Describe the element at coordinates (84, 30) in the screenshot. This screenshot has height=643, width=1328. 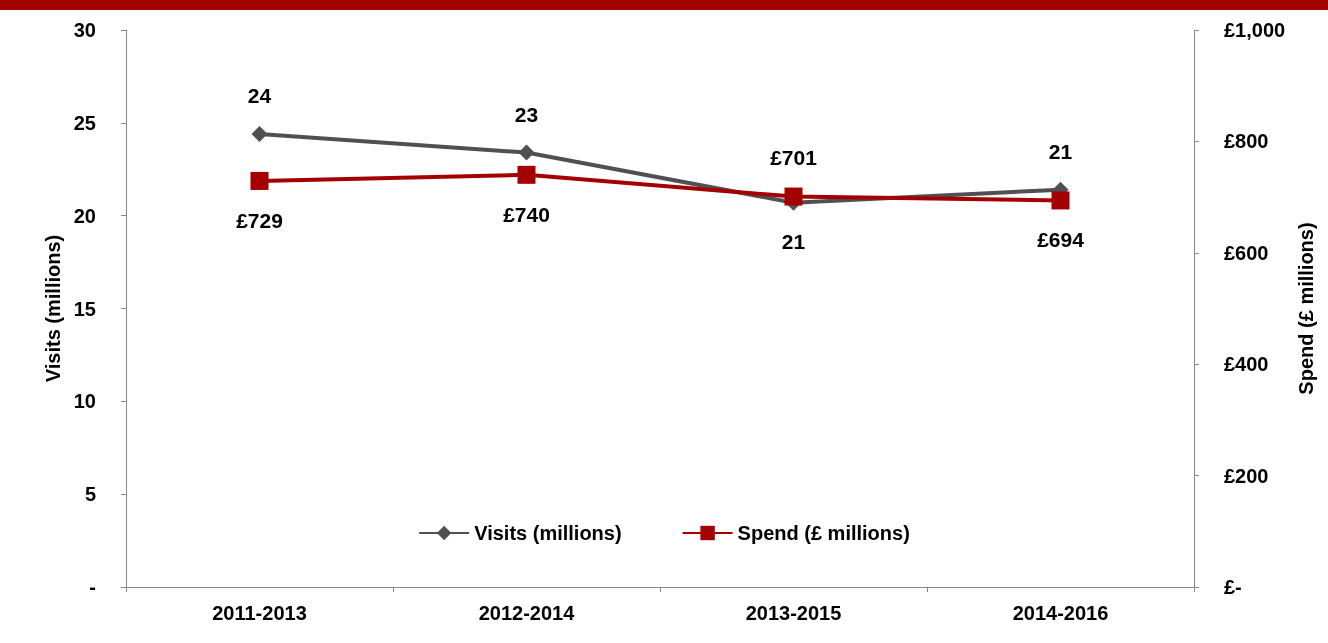
I see `y-tick-label: 30` at that location.